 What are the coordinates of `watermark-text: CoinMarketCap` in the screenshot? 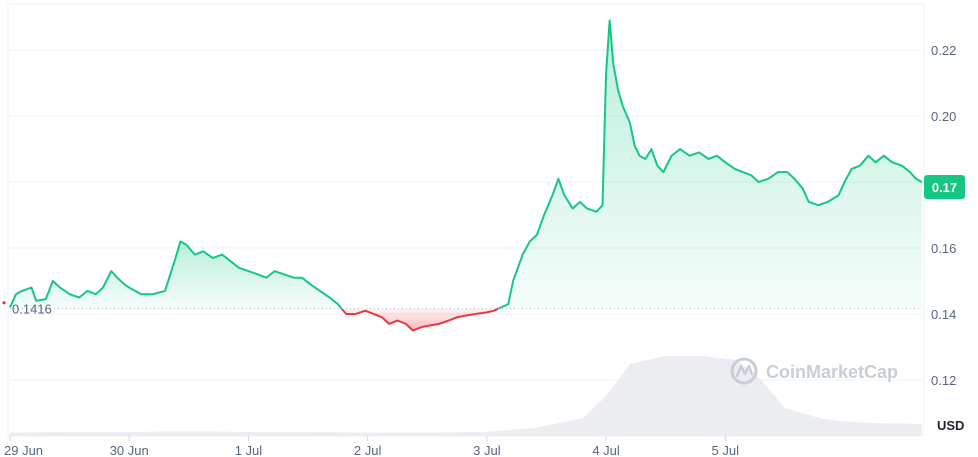 It's located at (832, 372).